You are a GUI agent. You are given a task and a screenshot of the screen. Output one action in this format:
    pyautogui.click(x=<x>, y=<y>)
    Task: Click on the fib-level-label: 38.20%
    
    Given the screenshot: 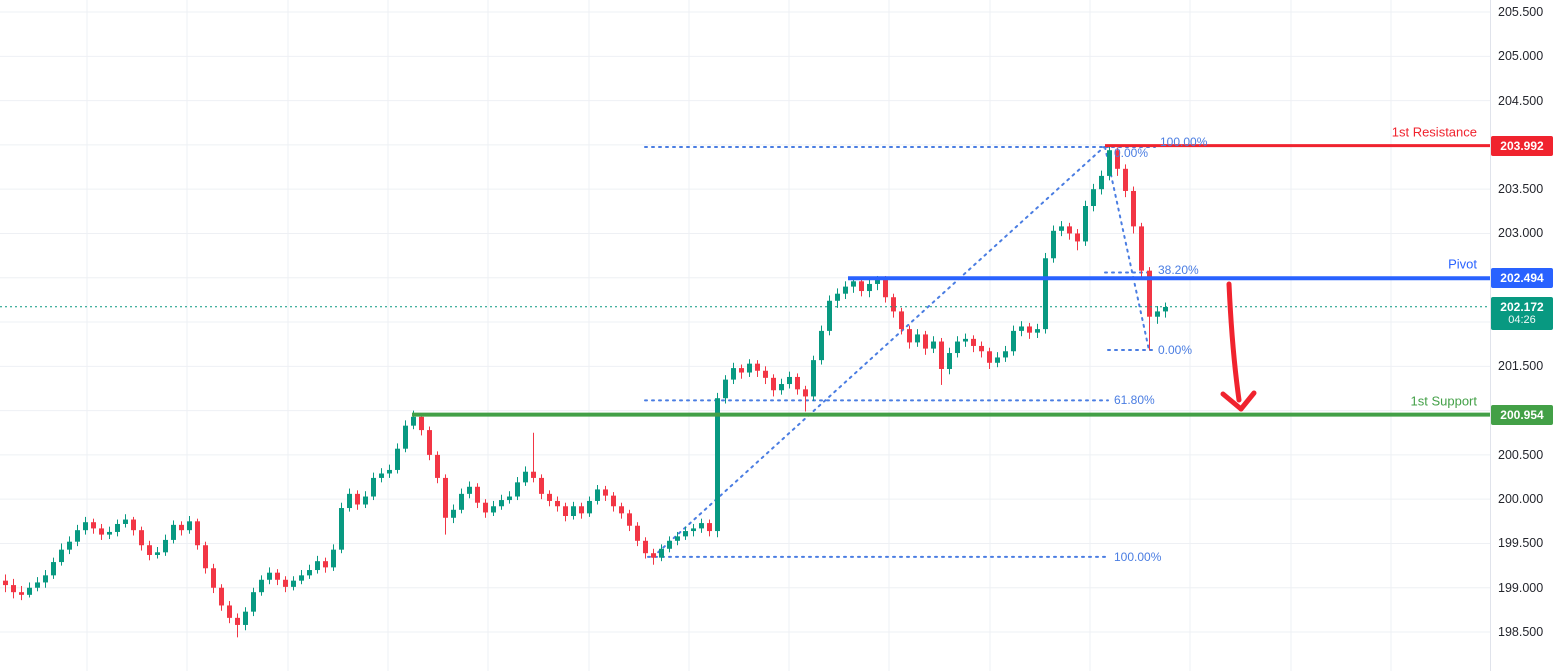 What is the action you would take?
    pyautogui.click(x=1178, y=270)
    